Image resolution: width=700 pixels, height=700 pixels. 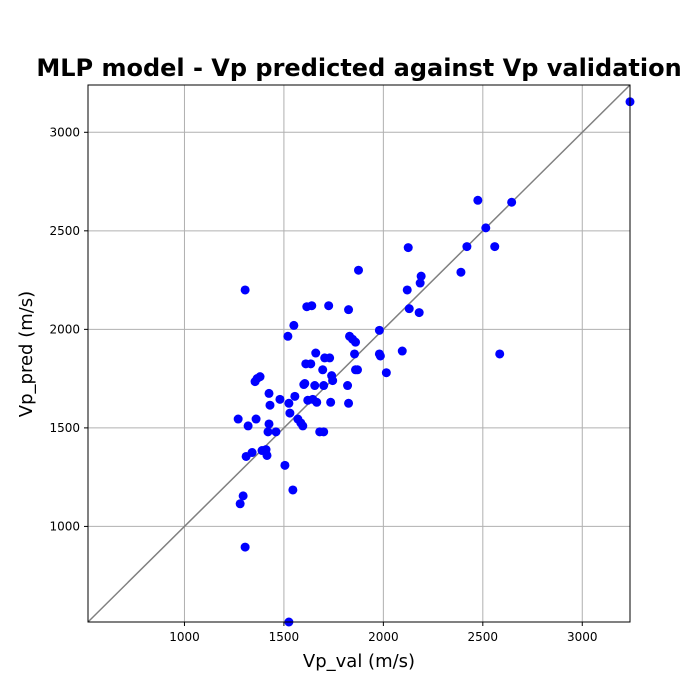 What do you see at coordinates (483, 637) in the screenshot?
I see `x-tick-label: 2500` at bounding box center [483, 637].